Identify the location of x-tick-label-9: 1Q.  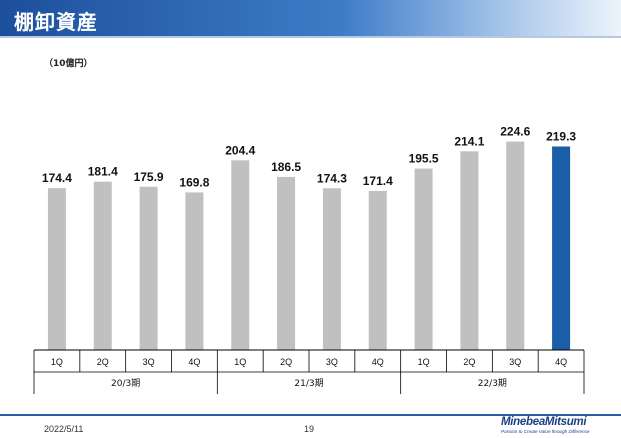
(424, 362).